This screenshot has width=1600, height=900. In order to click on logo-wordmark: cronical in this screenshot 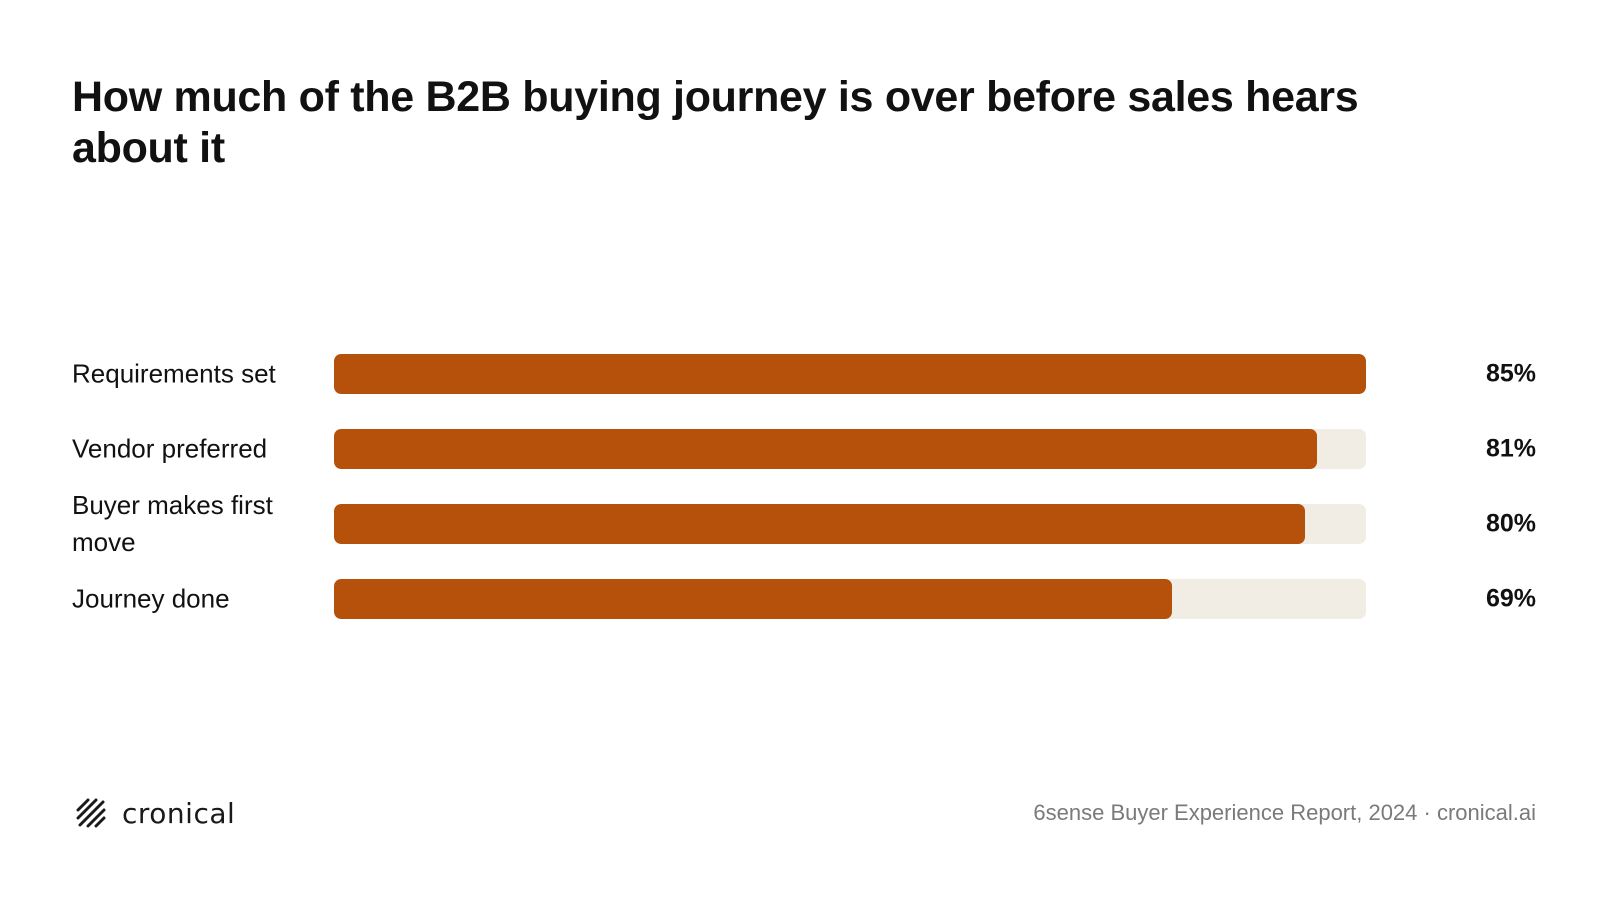, I will do `click(179, 813)`.